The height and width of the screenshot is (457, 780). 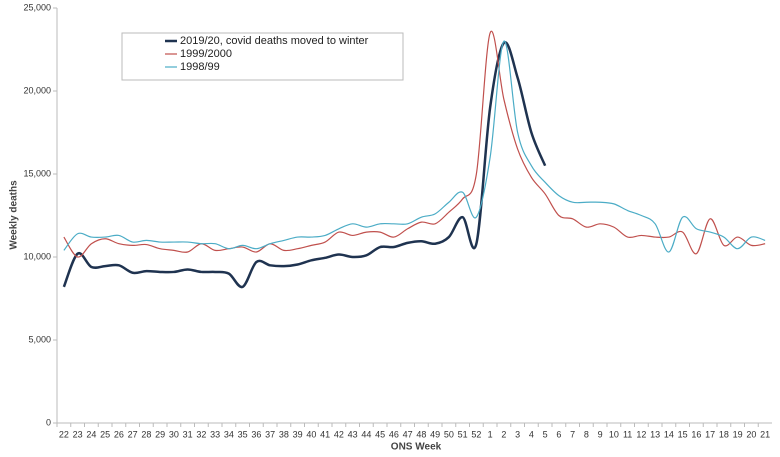 I want to click on x-tick-label: 18, so click(x=724, y=434).